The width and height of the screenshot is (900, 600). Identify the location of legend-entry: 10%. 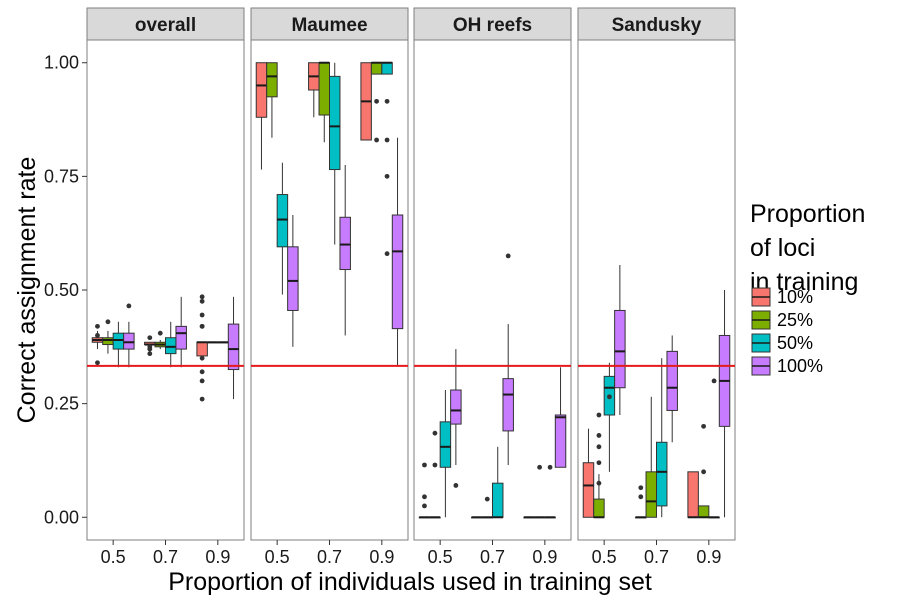
(782, 297).